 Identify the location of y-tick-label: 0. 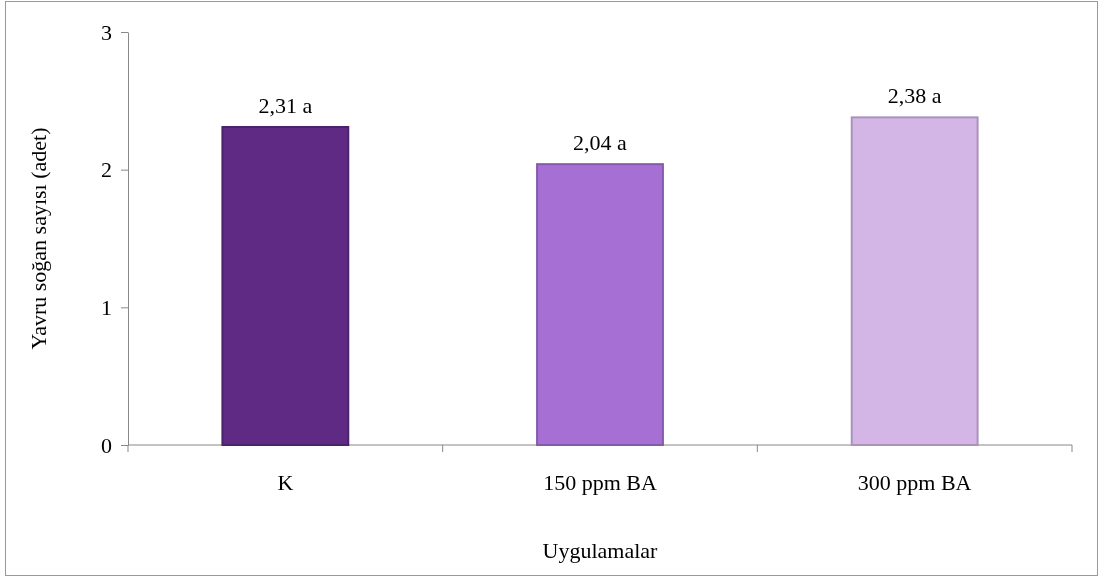
(106, 445).